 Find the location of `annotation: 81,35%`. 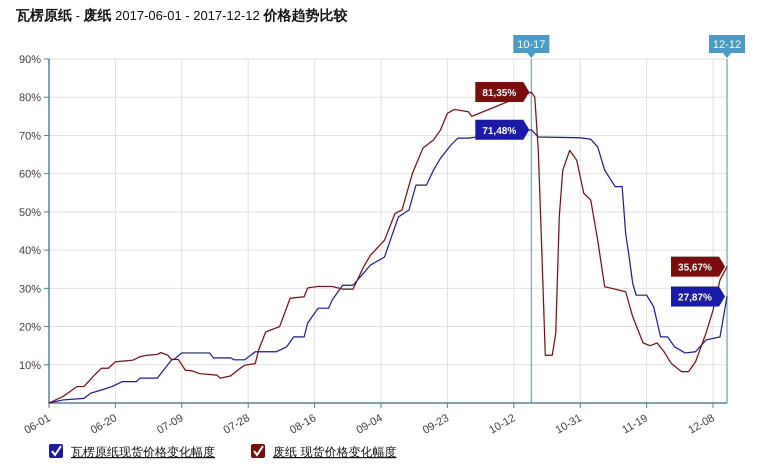

annotation: 81,35% is located at coordinates (499, 94).